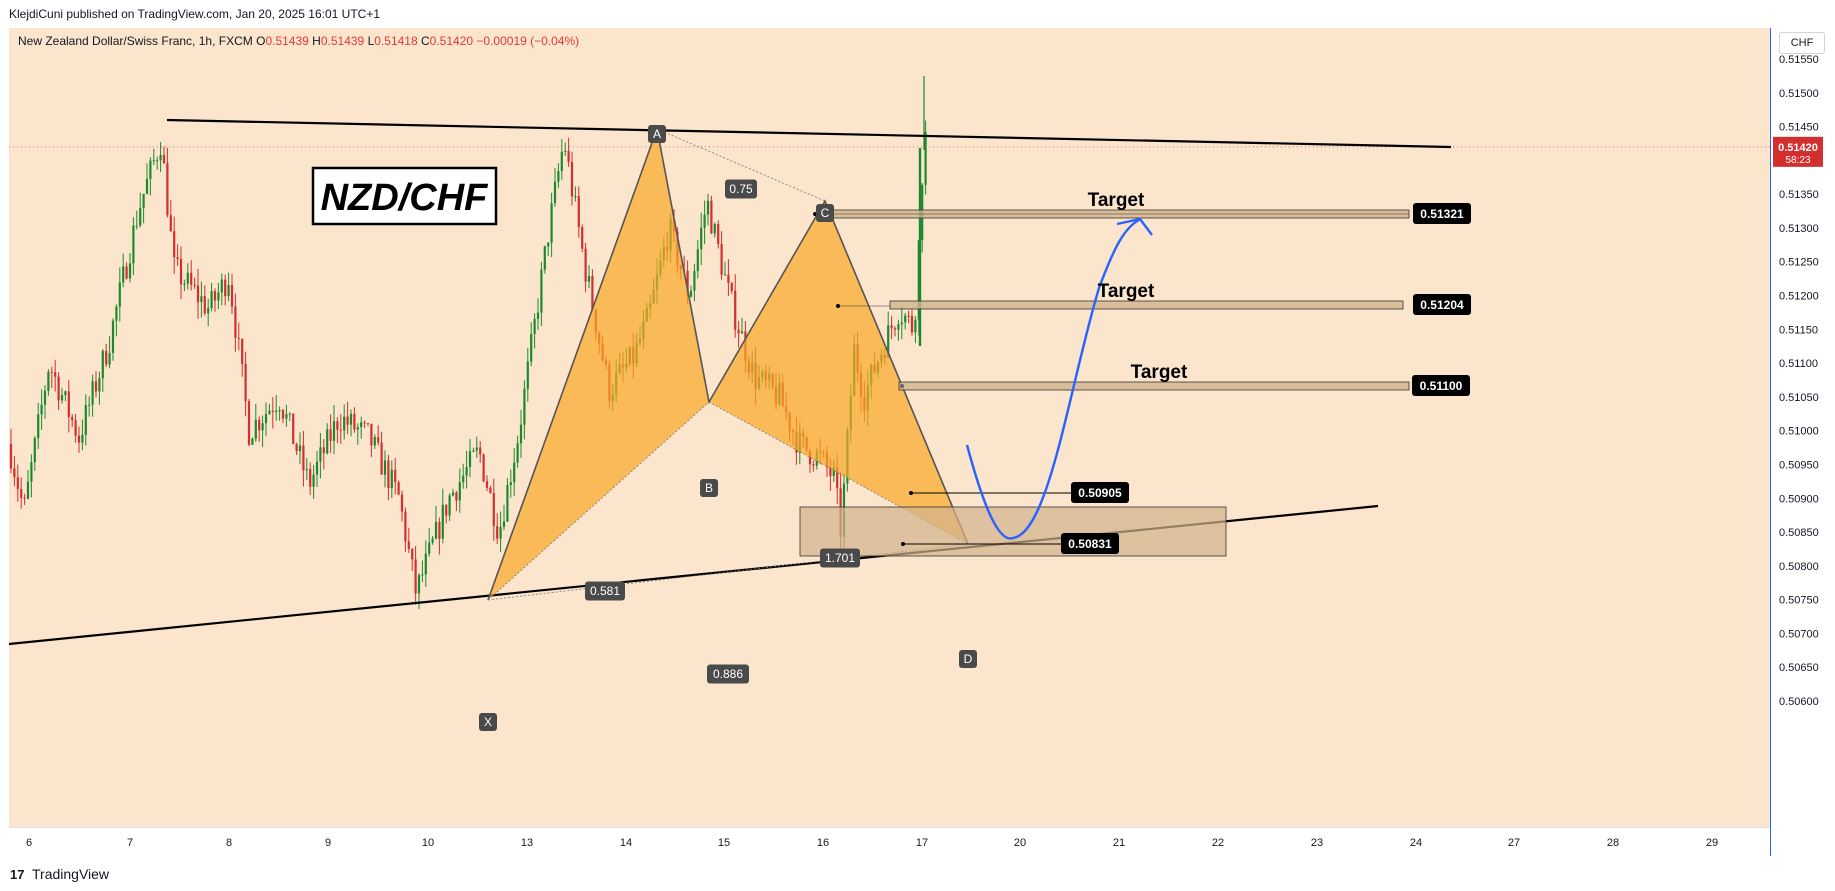  What do you see at coordinates (709, 488) in the screenshot?
I see `point-label-b-bg` at bounding box center [709, 488].